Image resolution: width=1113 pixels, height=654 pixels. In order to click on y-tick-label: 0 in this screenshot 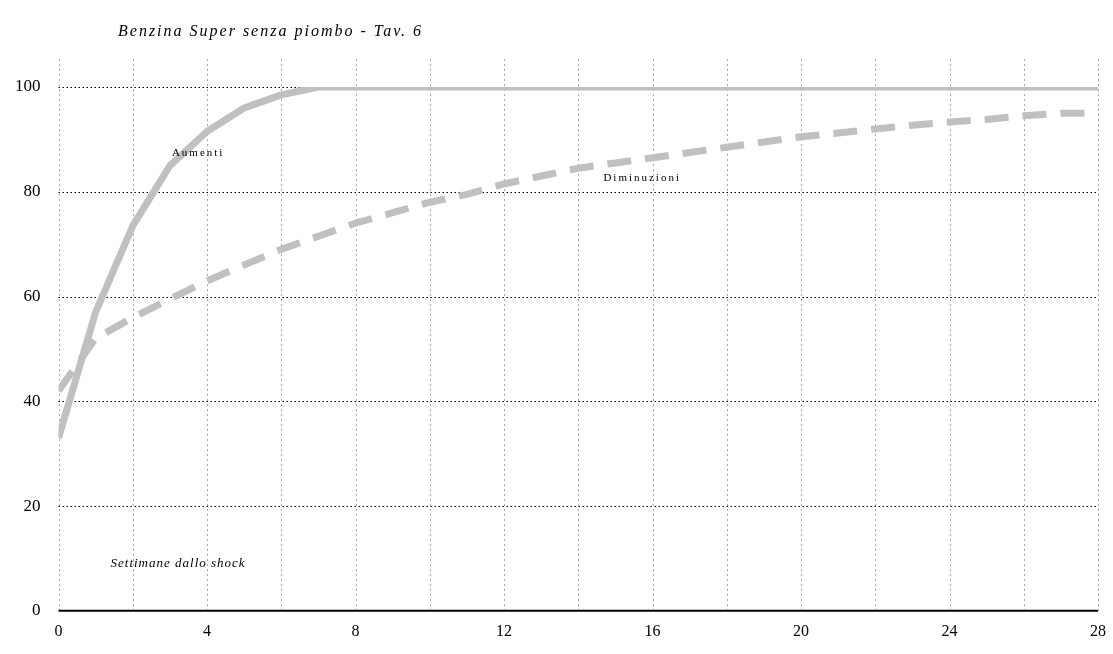, I will do `click(36, 610)`.